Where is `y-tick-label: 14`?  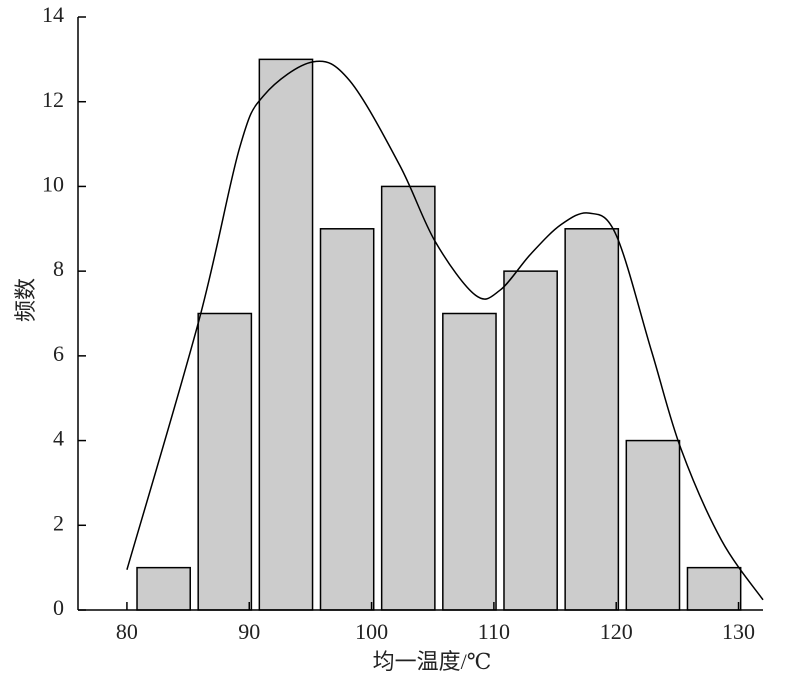 y-tick-label: 14 is located at coordinates (53, 14).